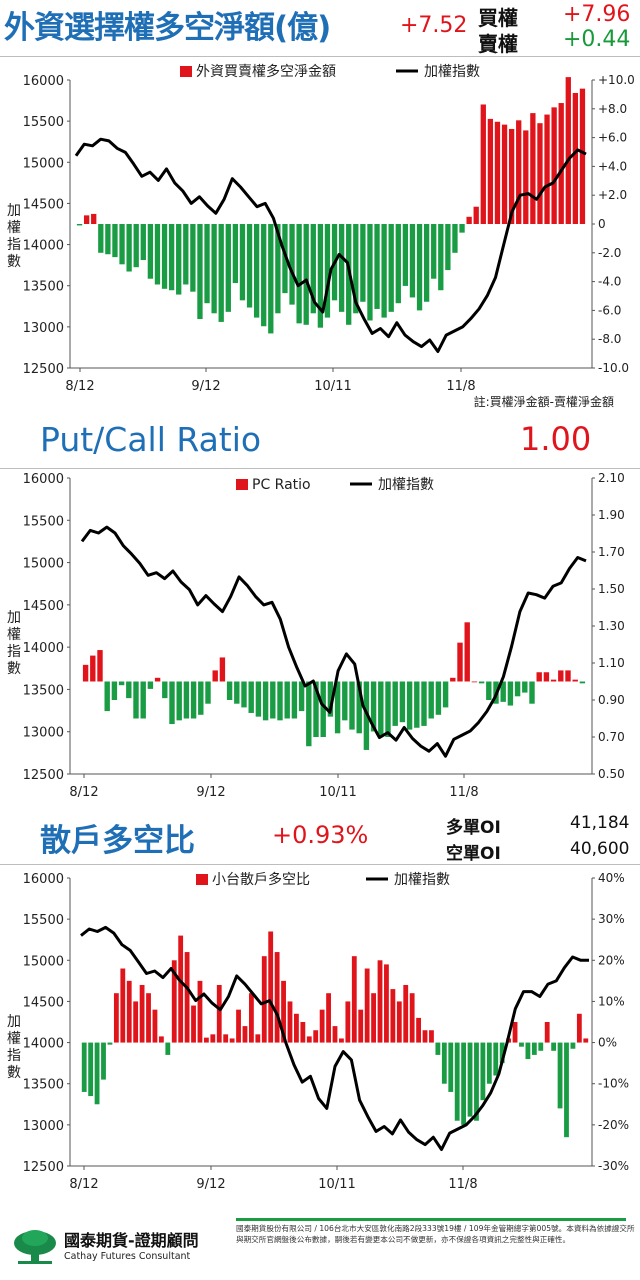 The height and width of the screenshot is (1280, 640). Describe the element at coordinates (613, 1125) in the screenshot. I see `right-tick-label: -20%` at that location.